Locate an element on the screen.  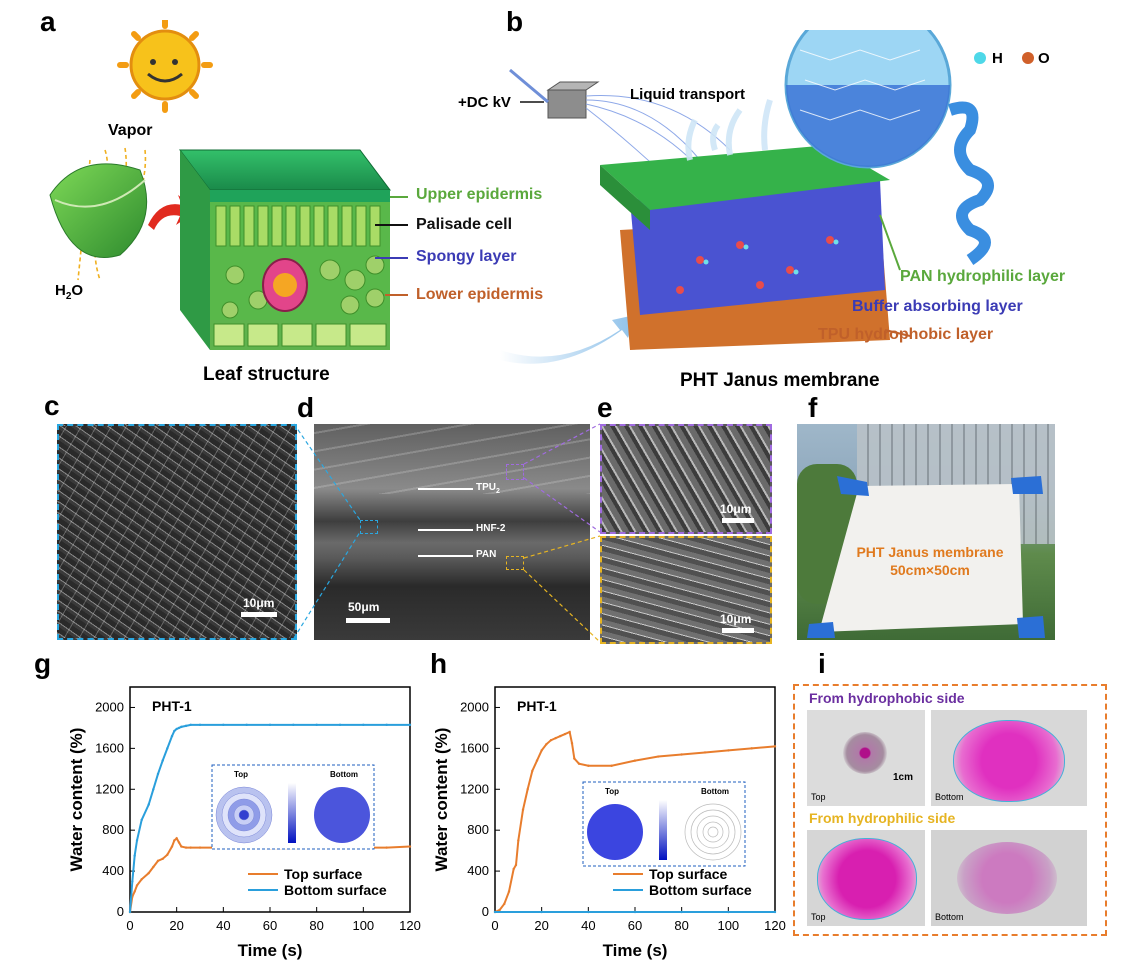
panel-label-d: d is located at coordinates (306, 407).